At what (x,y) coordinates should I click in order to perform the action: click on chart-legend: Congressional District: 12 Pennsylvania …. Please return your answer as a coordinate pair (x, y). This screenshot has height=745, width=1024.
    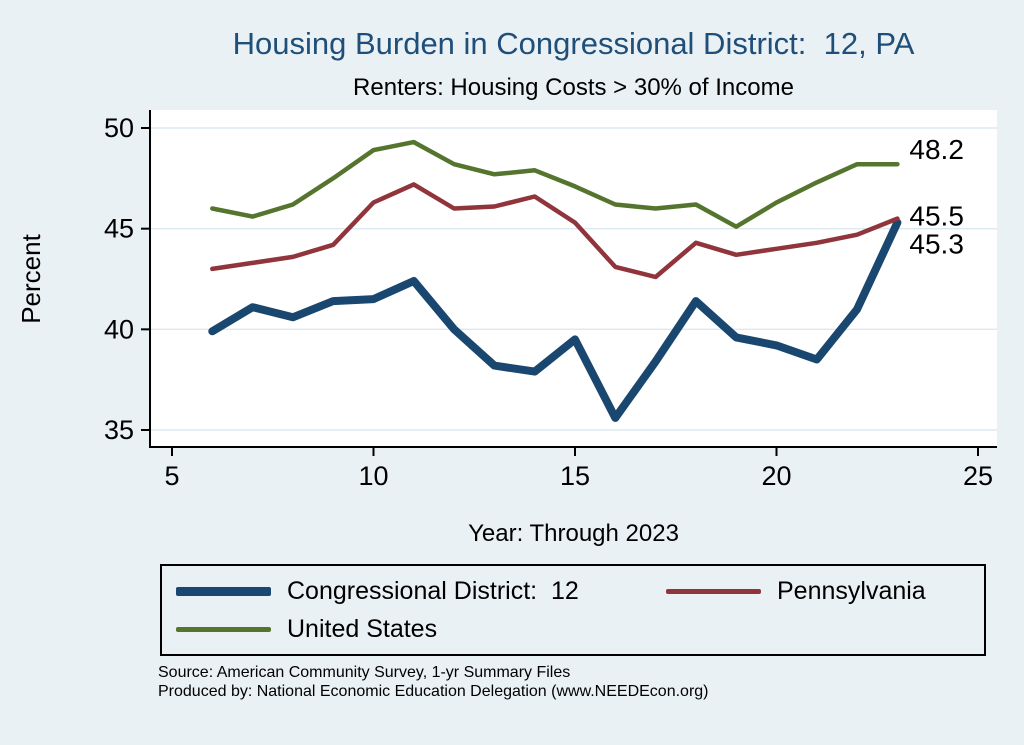
    Looking at the image, I should click on (573, 610).